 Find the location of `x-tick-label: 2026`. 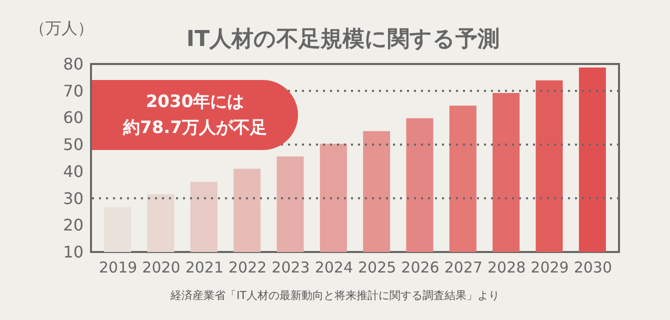

x-tick-label: 2026 is located at coordinates (420, 267).